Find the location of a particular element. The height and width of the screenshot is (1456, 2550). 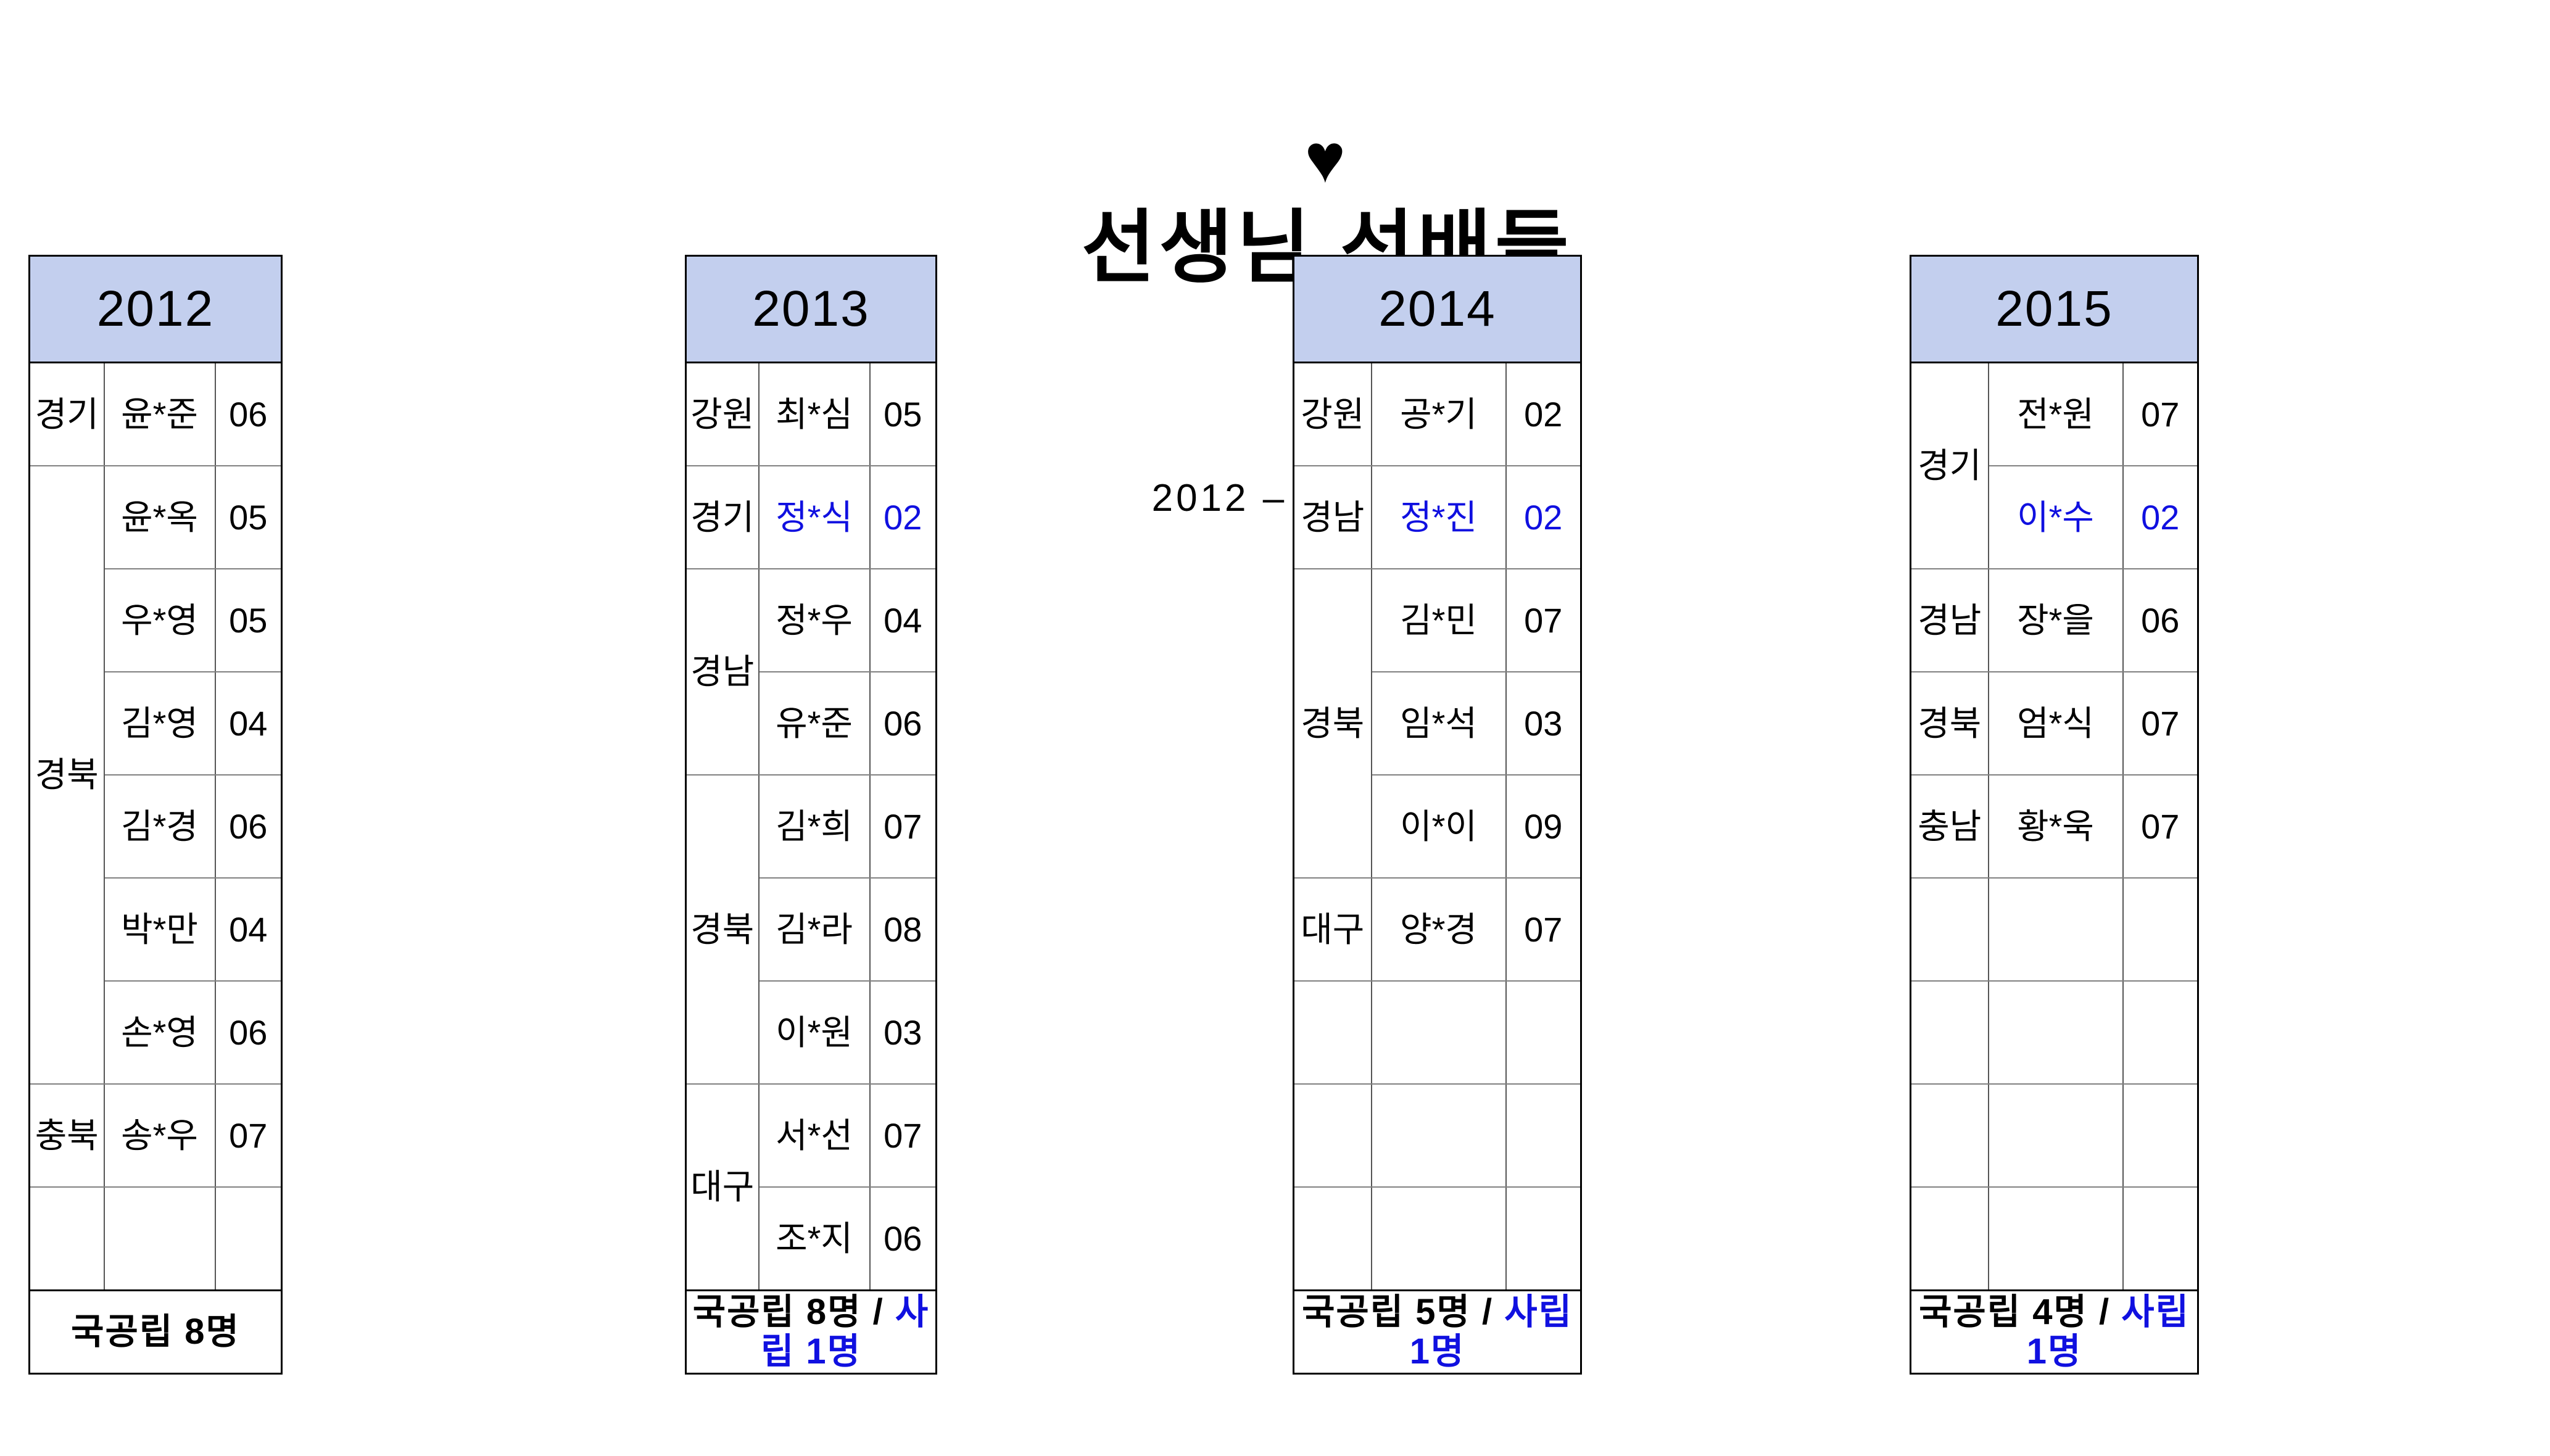

table-row: 유*준 06 is located at coordinates (812, 723).